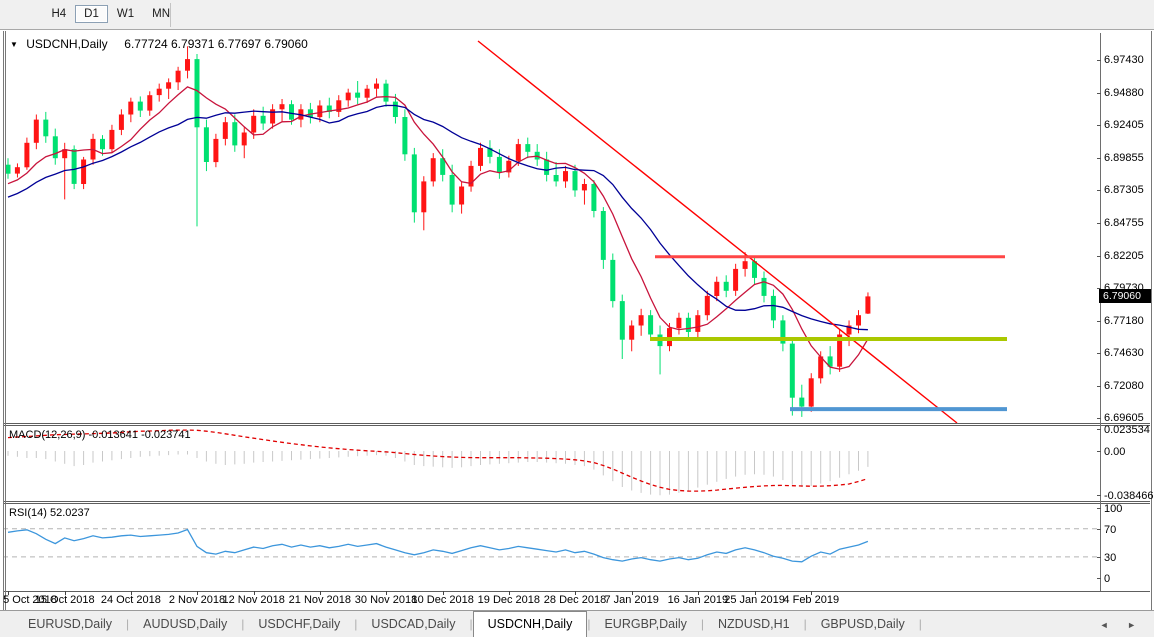 The width and height of the screenshot is (1154, 637). Describe the element at coordinates (862, 624) in the screenshot. I see `tab-gbpusd-daily: GBPUSD,Daily` at that location.